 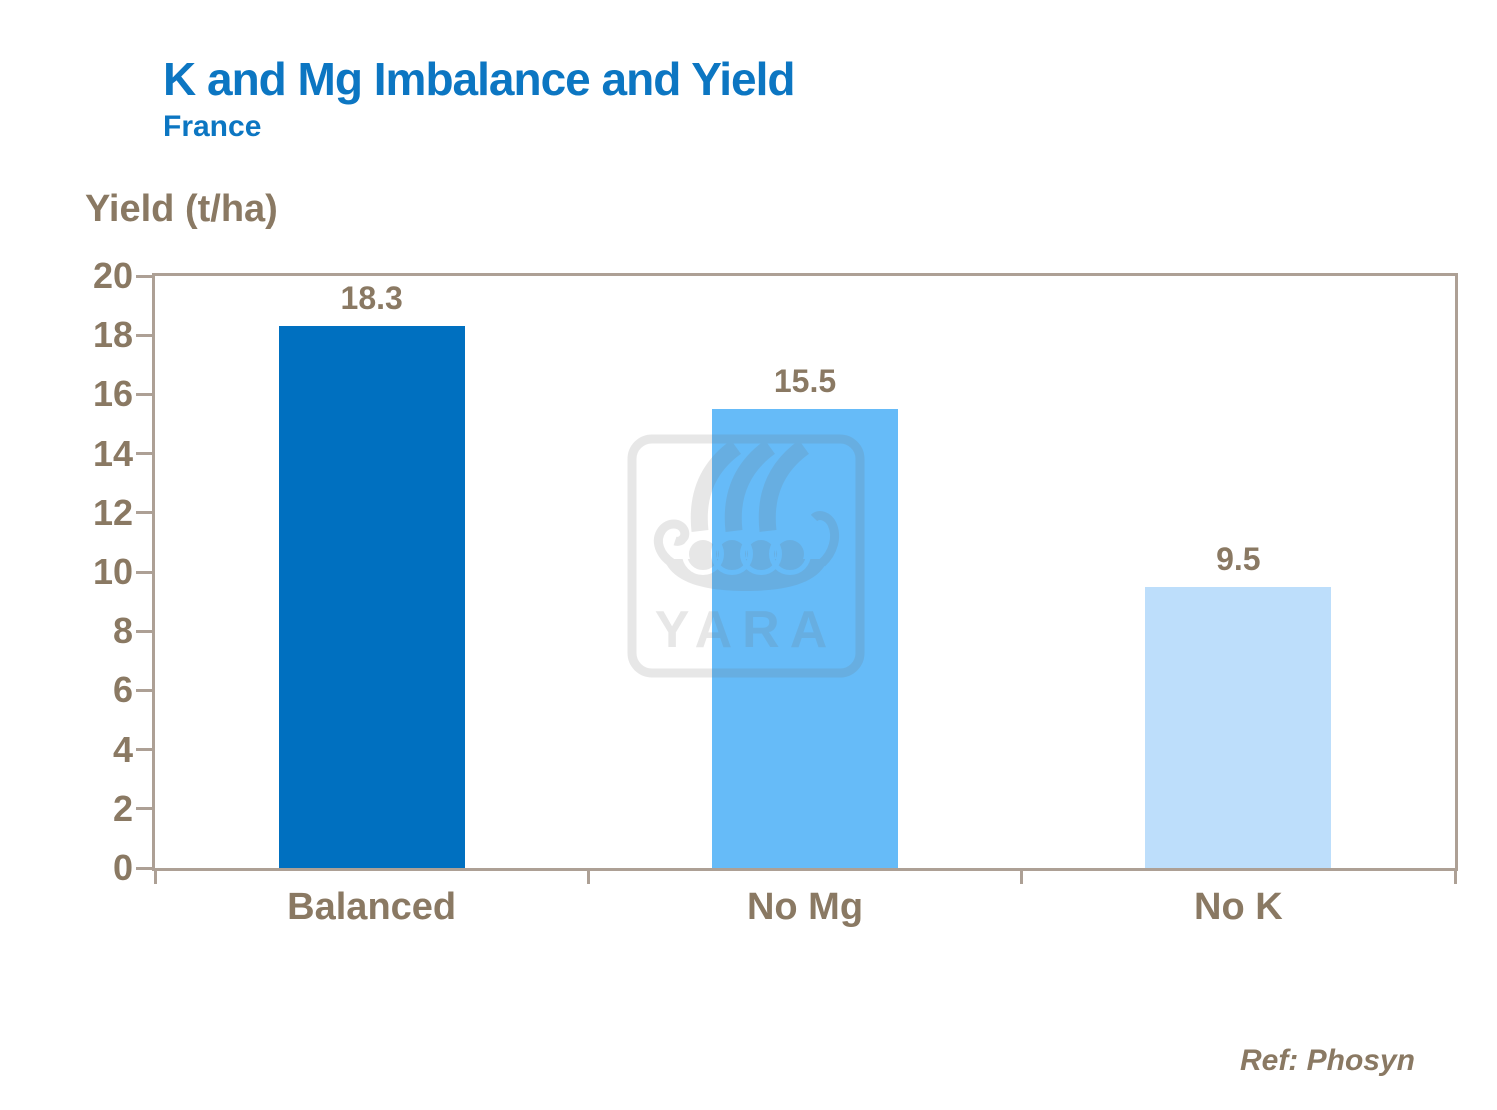 I want to click on bar-value-label: 15.5, so click(x=805, y=381).